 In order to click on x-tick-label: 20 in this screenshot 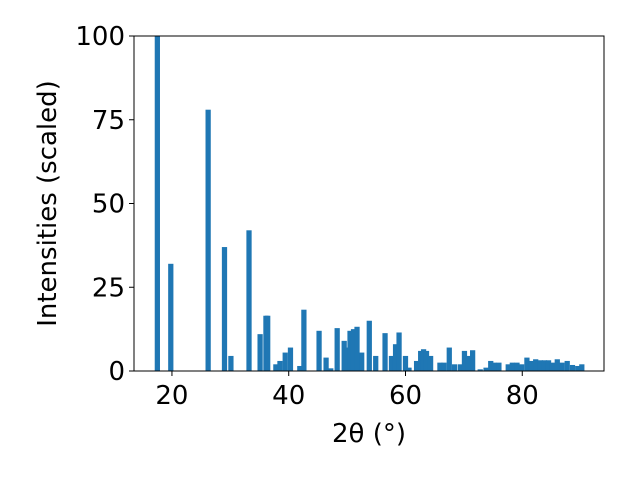, I will do `click(171, 396)`.